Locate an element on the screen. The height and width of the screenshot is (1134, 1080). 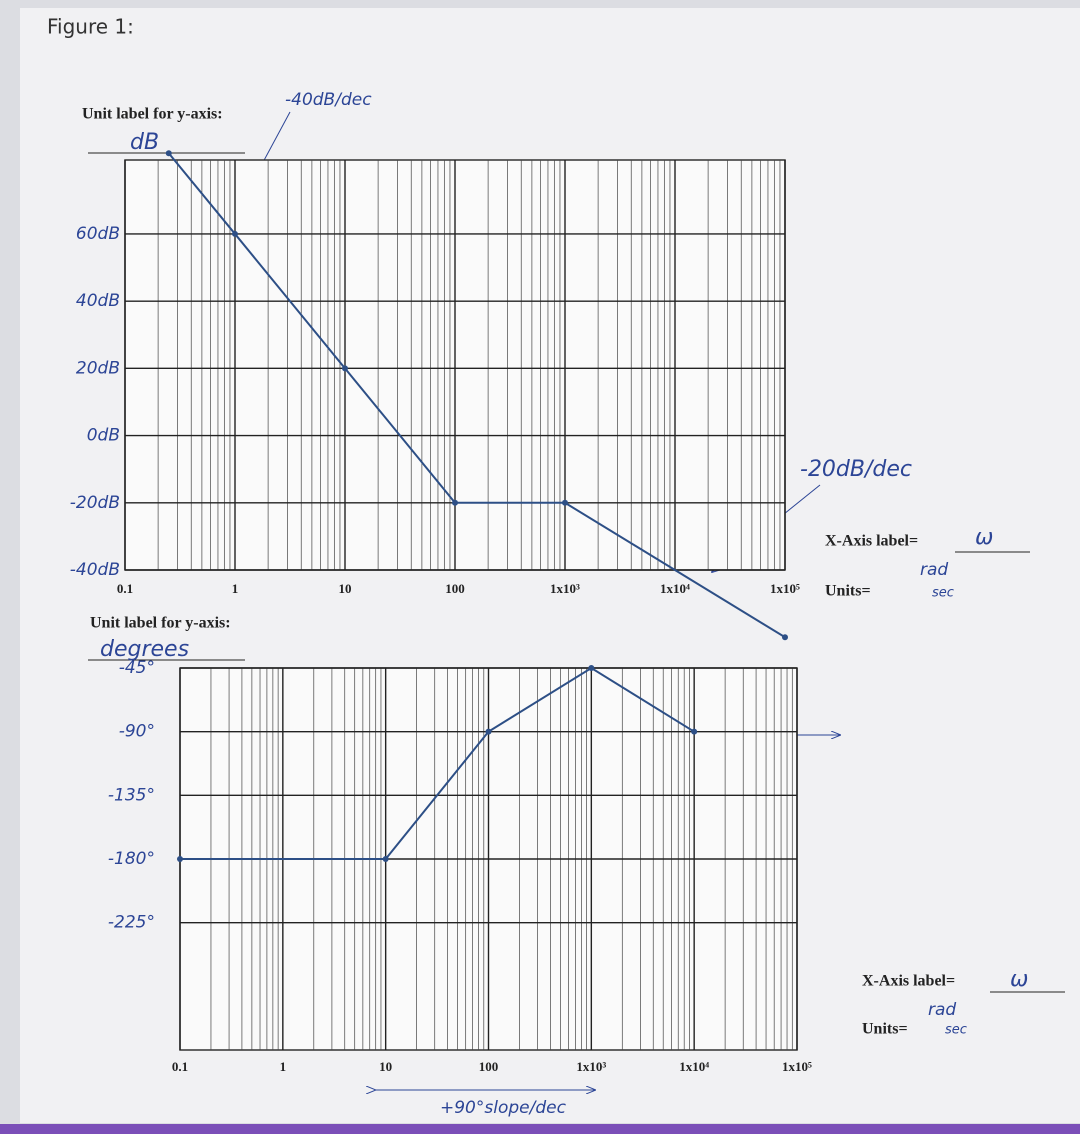
annotation: -20dB/dec is located at coordinates (856, 469).